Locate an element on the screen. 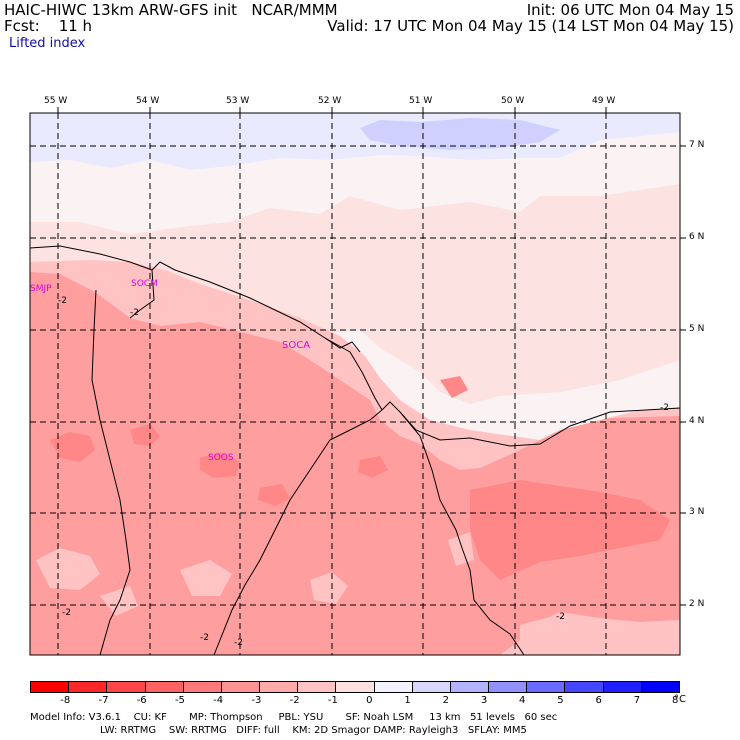 This screenshot has width=740, height=740. colorbar-tick-label: -6 is located at coordinates (141, 700).